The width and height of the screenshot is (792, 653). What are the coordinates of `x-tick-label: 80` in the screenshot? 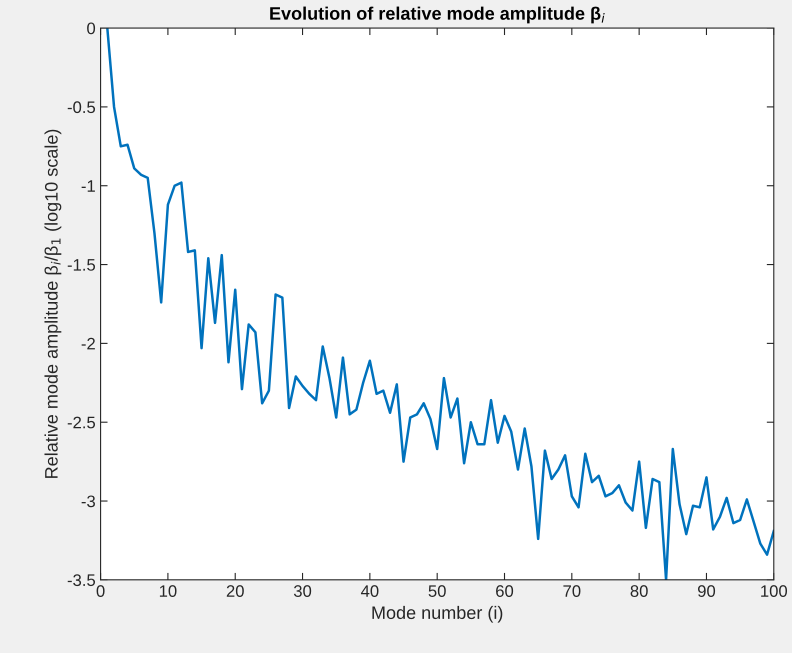 It's located at (639, 591).